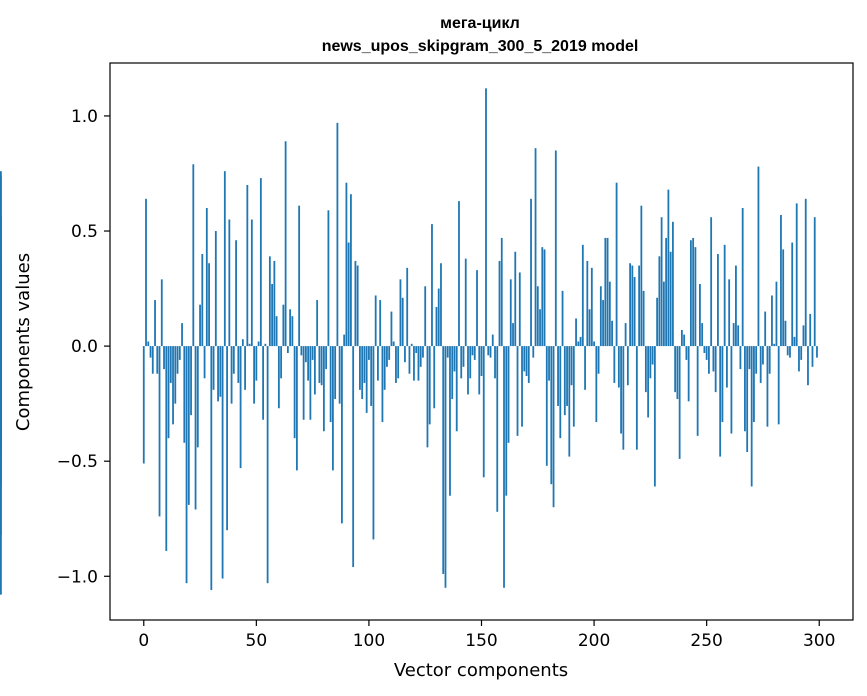  What do you see at coordinates (143, 641) in the screenshot?
I see `x-tick-label: 0` at bounding box center [143, 641].